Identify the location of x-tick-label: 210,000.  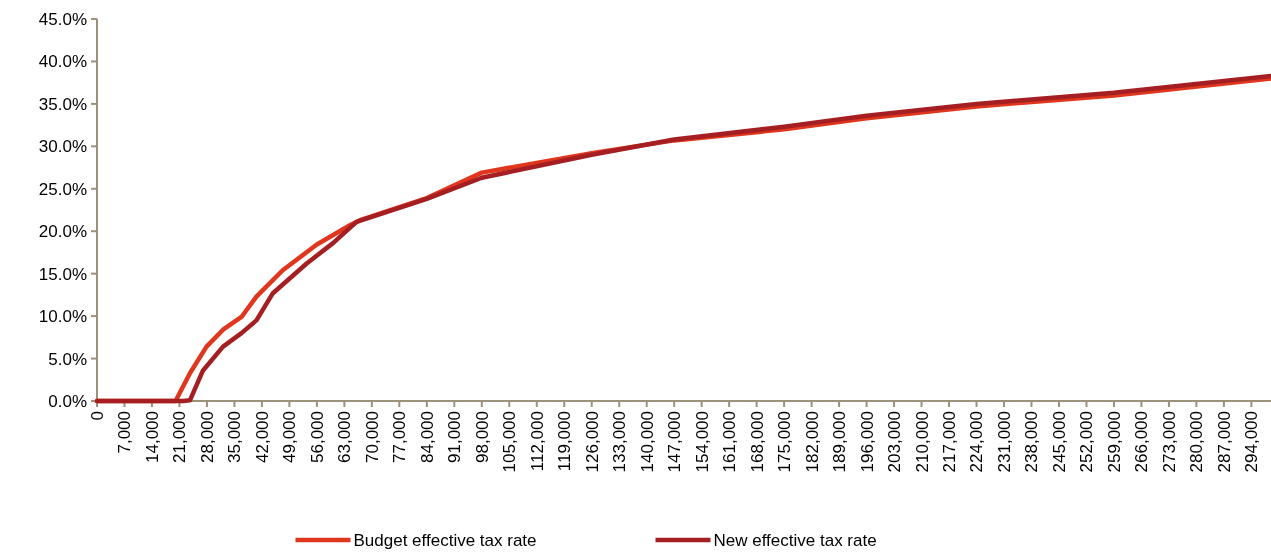
(922, 442).